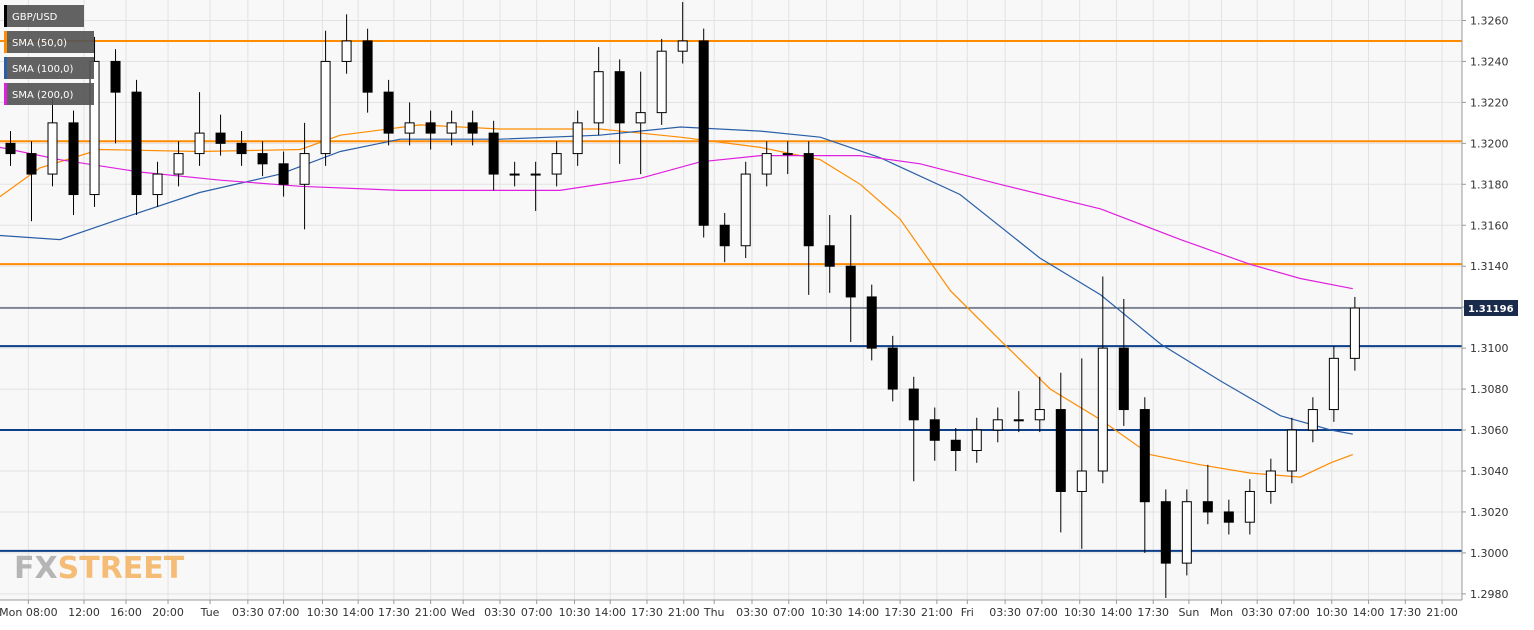 This screenshot has height=630, width=1534. I want to click on x-tick-label: Wed, so click(463, 612).